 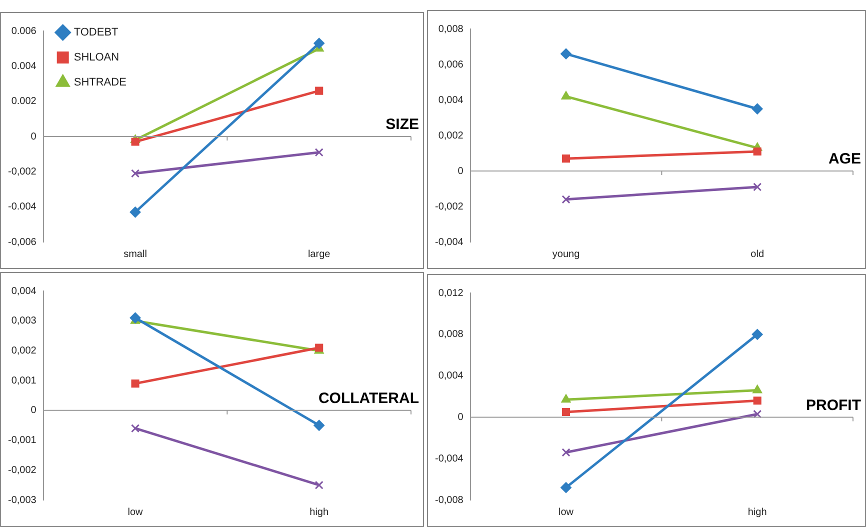 What do you see at coordinates (96, 32) in the screenshot?
I see `legend-label: TODEBT` at bounding box center [96, 32].